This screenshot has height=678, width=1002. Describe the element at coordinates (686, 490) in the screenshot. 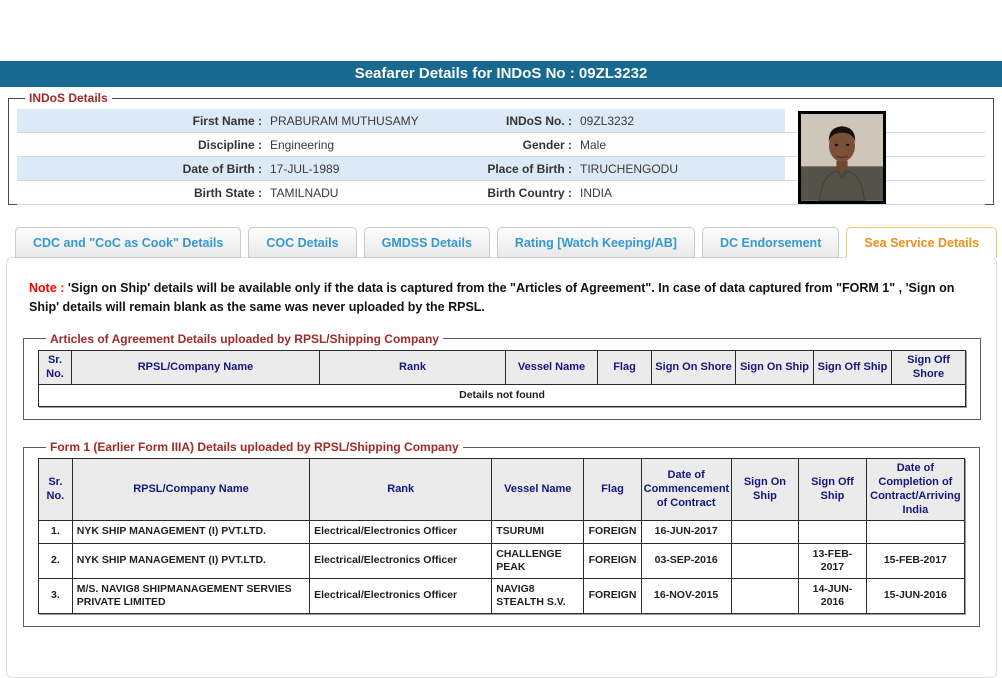

I see `form1-header-commencement: Date of Commencement of Contract` at that location.